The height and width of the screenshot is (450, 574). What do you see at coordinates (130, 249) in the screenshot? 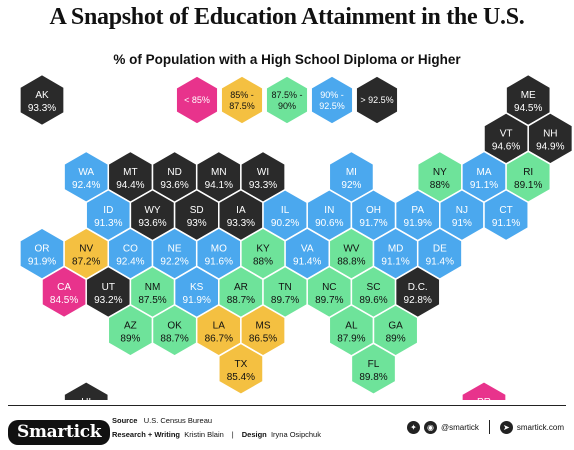
I see `state-code: CO` at bounding box center [130, 249].